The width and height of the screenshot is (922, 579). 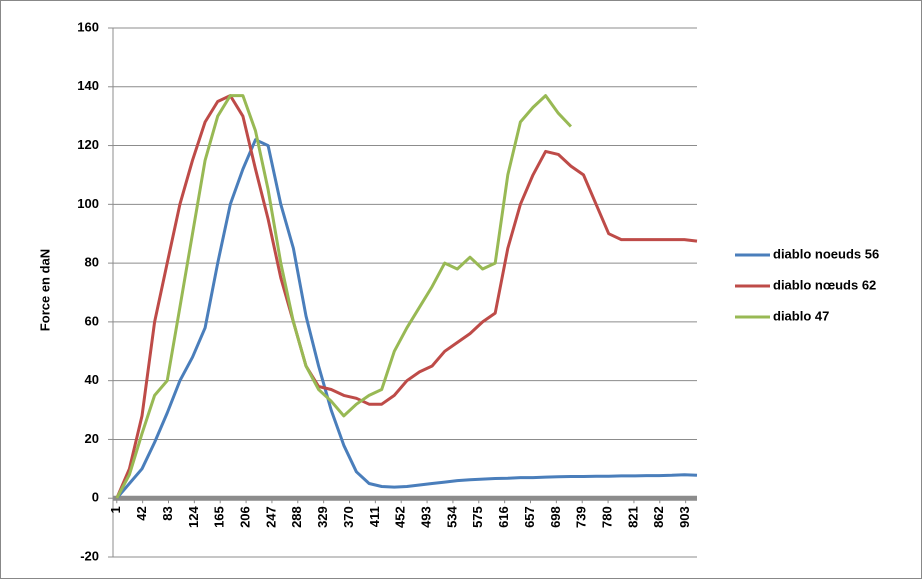 I want to click on x-tick-label: 247, so click(x=270, y=517).